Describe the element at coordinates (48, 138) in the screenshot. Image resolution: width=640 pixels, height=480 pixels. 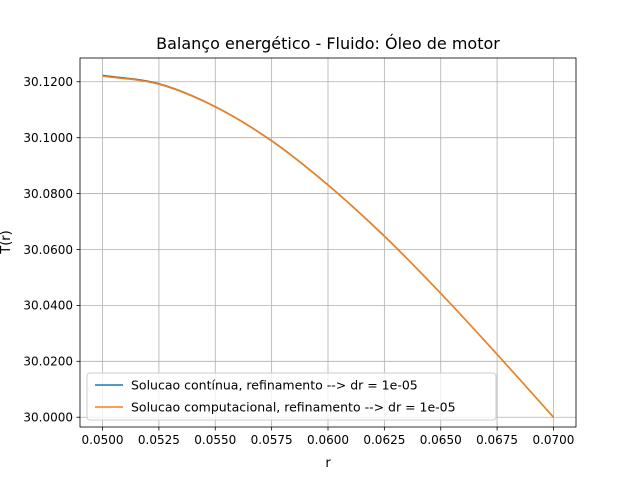
I see `y-tick-label: 30.1000` at that location.